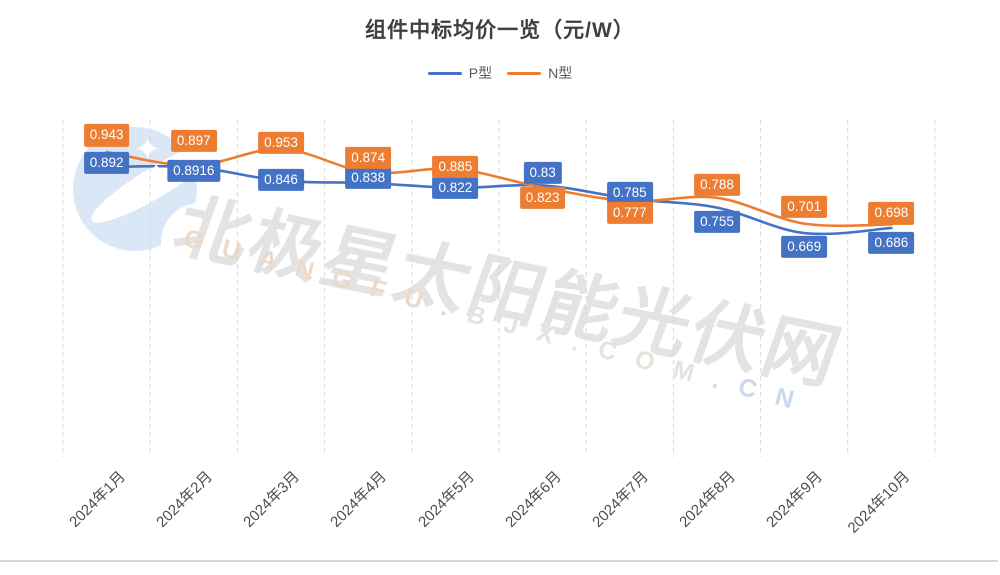 The height and width of the screenshot is (575, 1000). Describe the element at coordinates (480, 73) in the screenshot. I see `legend-label-p: P型` at that location.